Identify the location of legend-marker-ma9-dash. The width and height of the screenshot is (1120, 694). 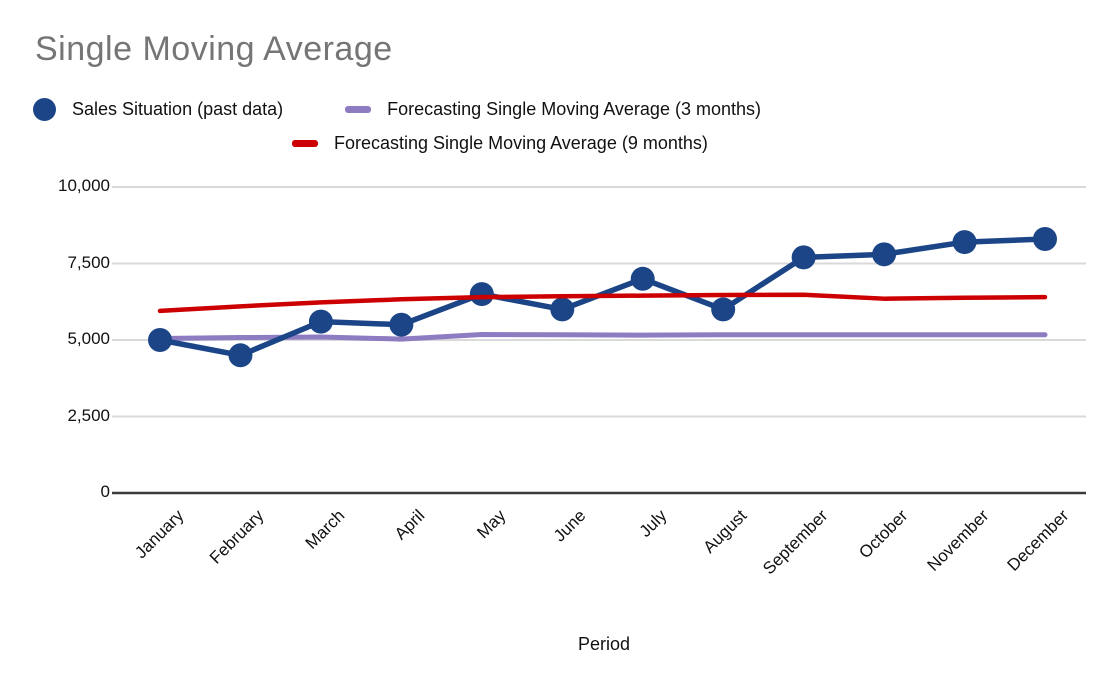
(305, 143).